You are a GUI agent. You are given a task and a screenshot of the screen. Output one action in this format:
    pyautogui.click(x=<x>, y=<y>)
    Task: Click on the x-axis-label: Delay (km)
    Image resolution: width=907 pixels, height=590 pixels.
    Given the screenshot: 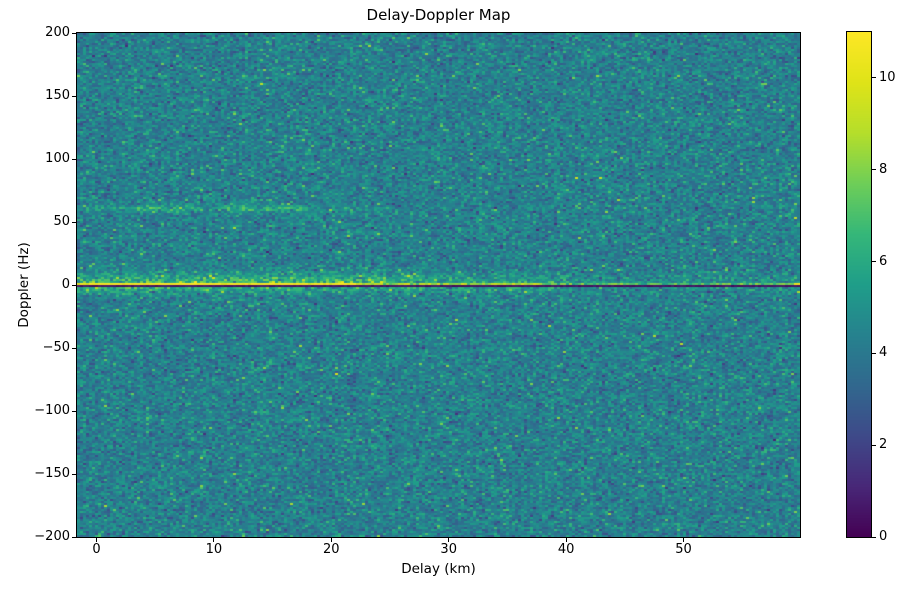 What is the action you would take?
    pyautogui.click(x=438, y=569)
    